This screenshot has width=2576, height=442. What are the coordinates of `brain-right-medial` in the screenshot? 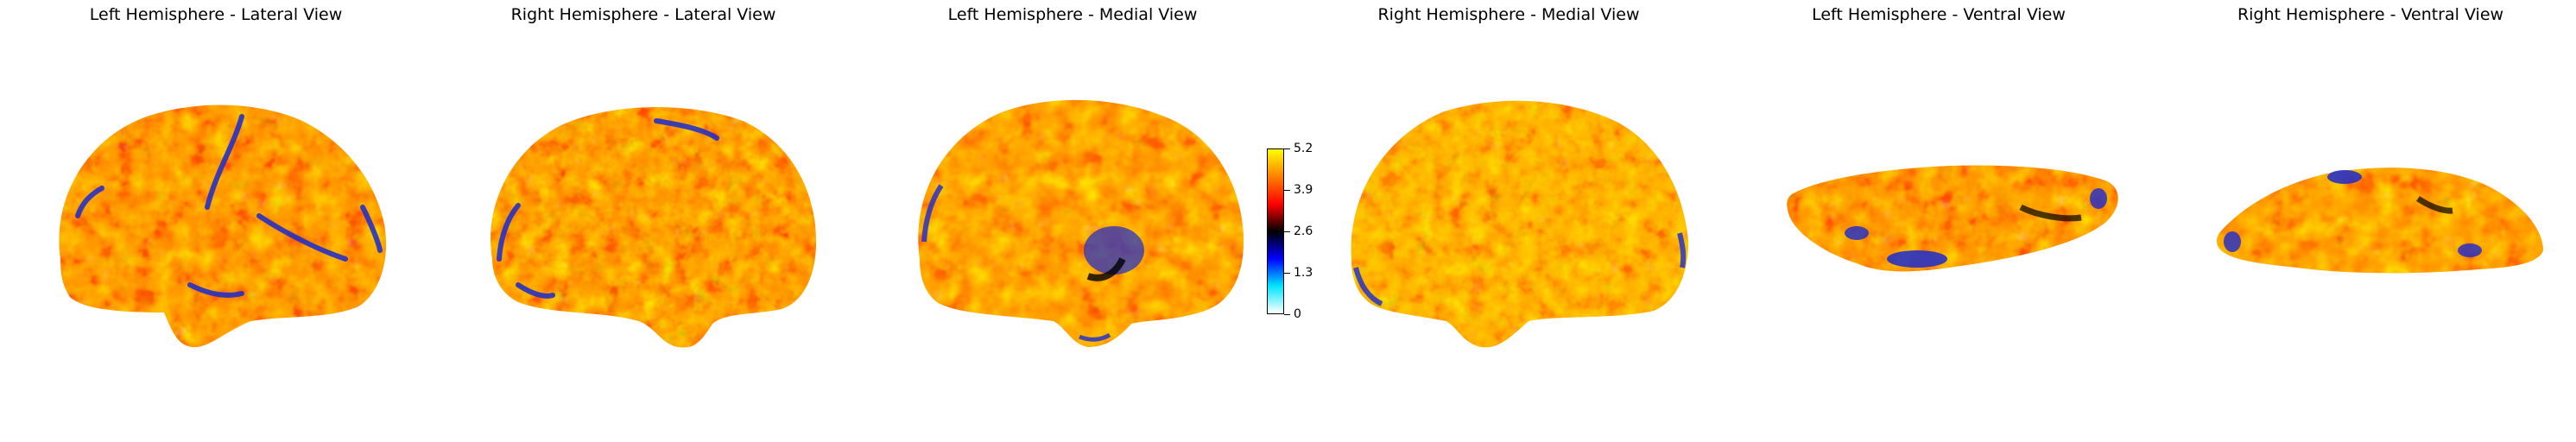 It's located at (1519, 224).